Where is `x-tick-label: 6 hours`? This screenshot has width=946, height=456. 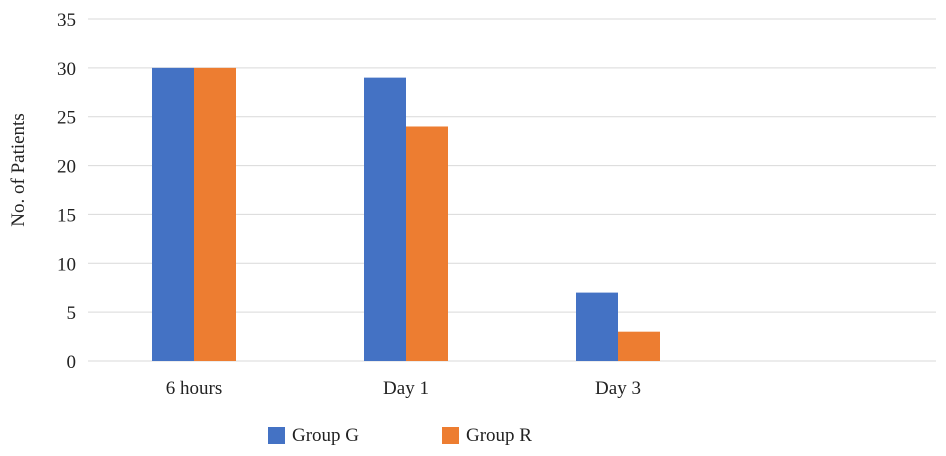
x-tick-label: 6 hours is located at coordinates (194, 388).